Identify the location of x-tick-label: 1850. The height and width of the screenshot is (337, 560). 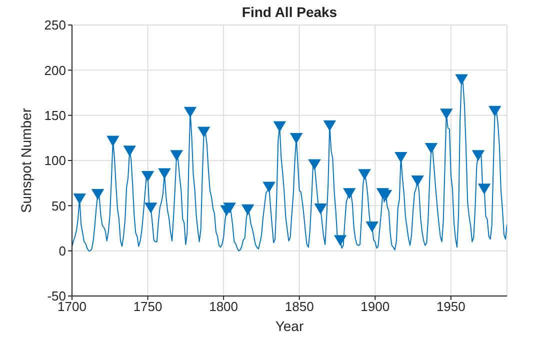
(299, 306).